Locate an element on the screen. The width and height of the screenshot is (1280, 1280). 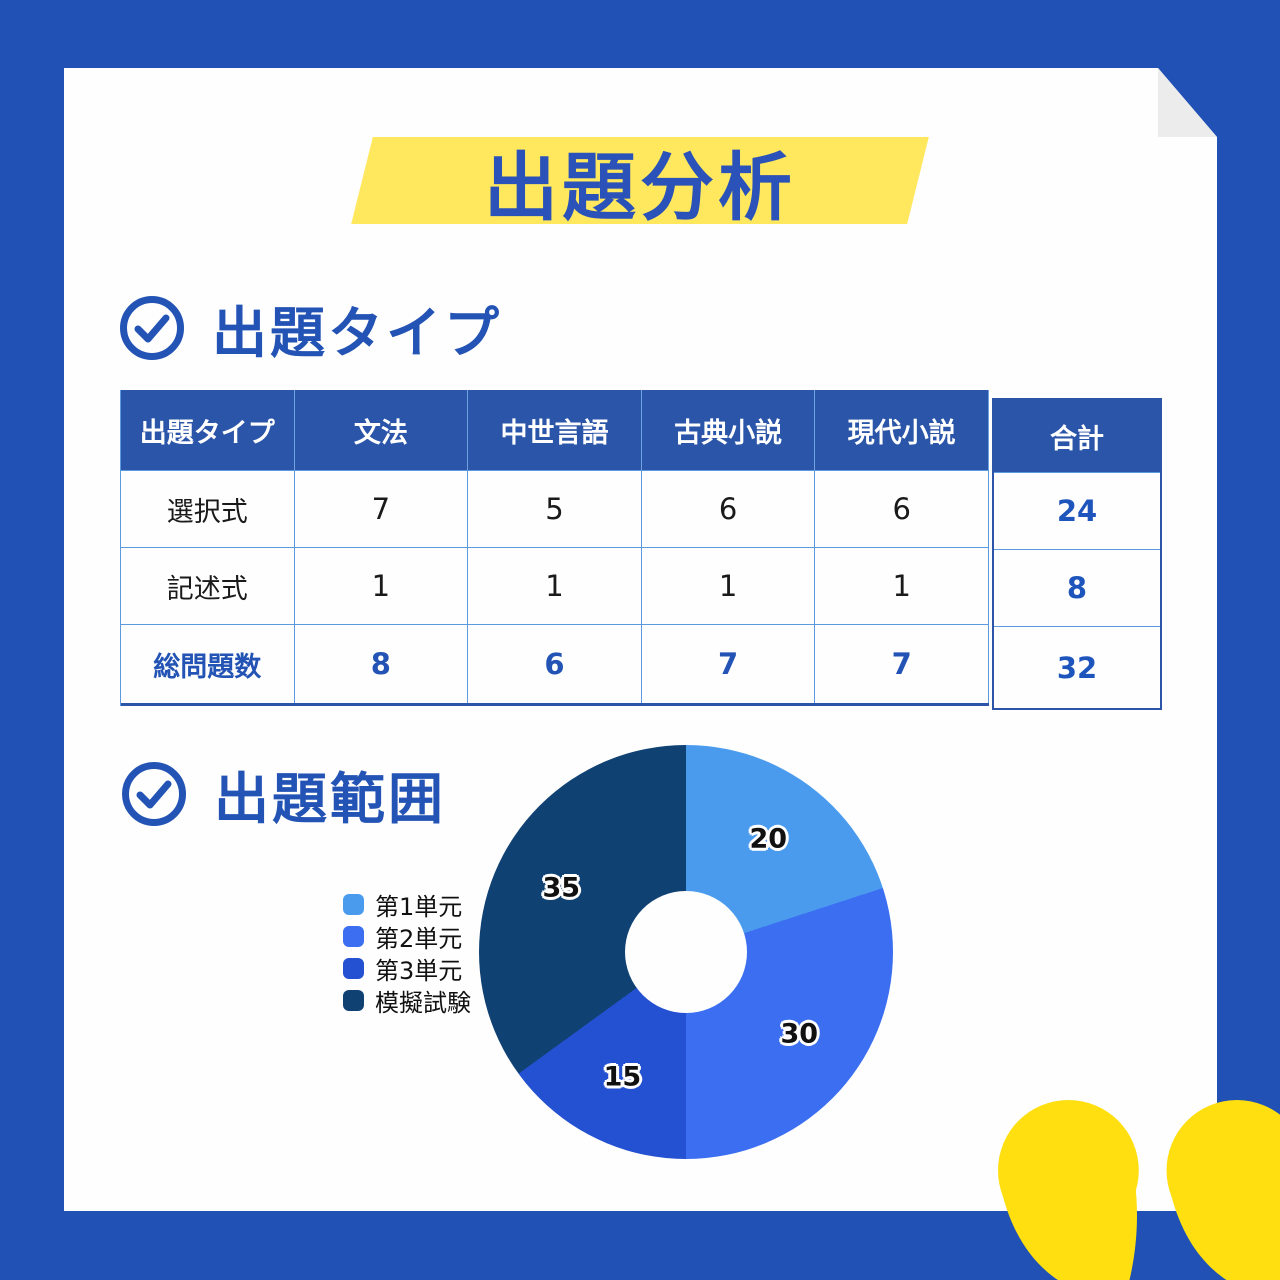
section-title: 出題タイプ is located at coordinates (357, 333).